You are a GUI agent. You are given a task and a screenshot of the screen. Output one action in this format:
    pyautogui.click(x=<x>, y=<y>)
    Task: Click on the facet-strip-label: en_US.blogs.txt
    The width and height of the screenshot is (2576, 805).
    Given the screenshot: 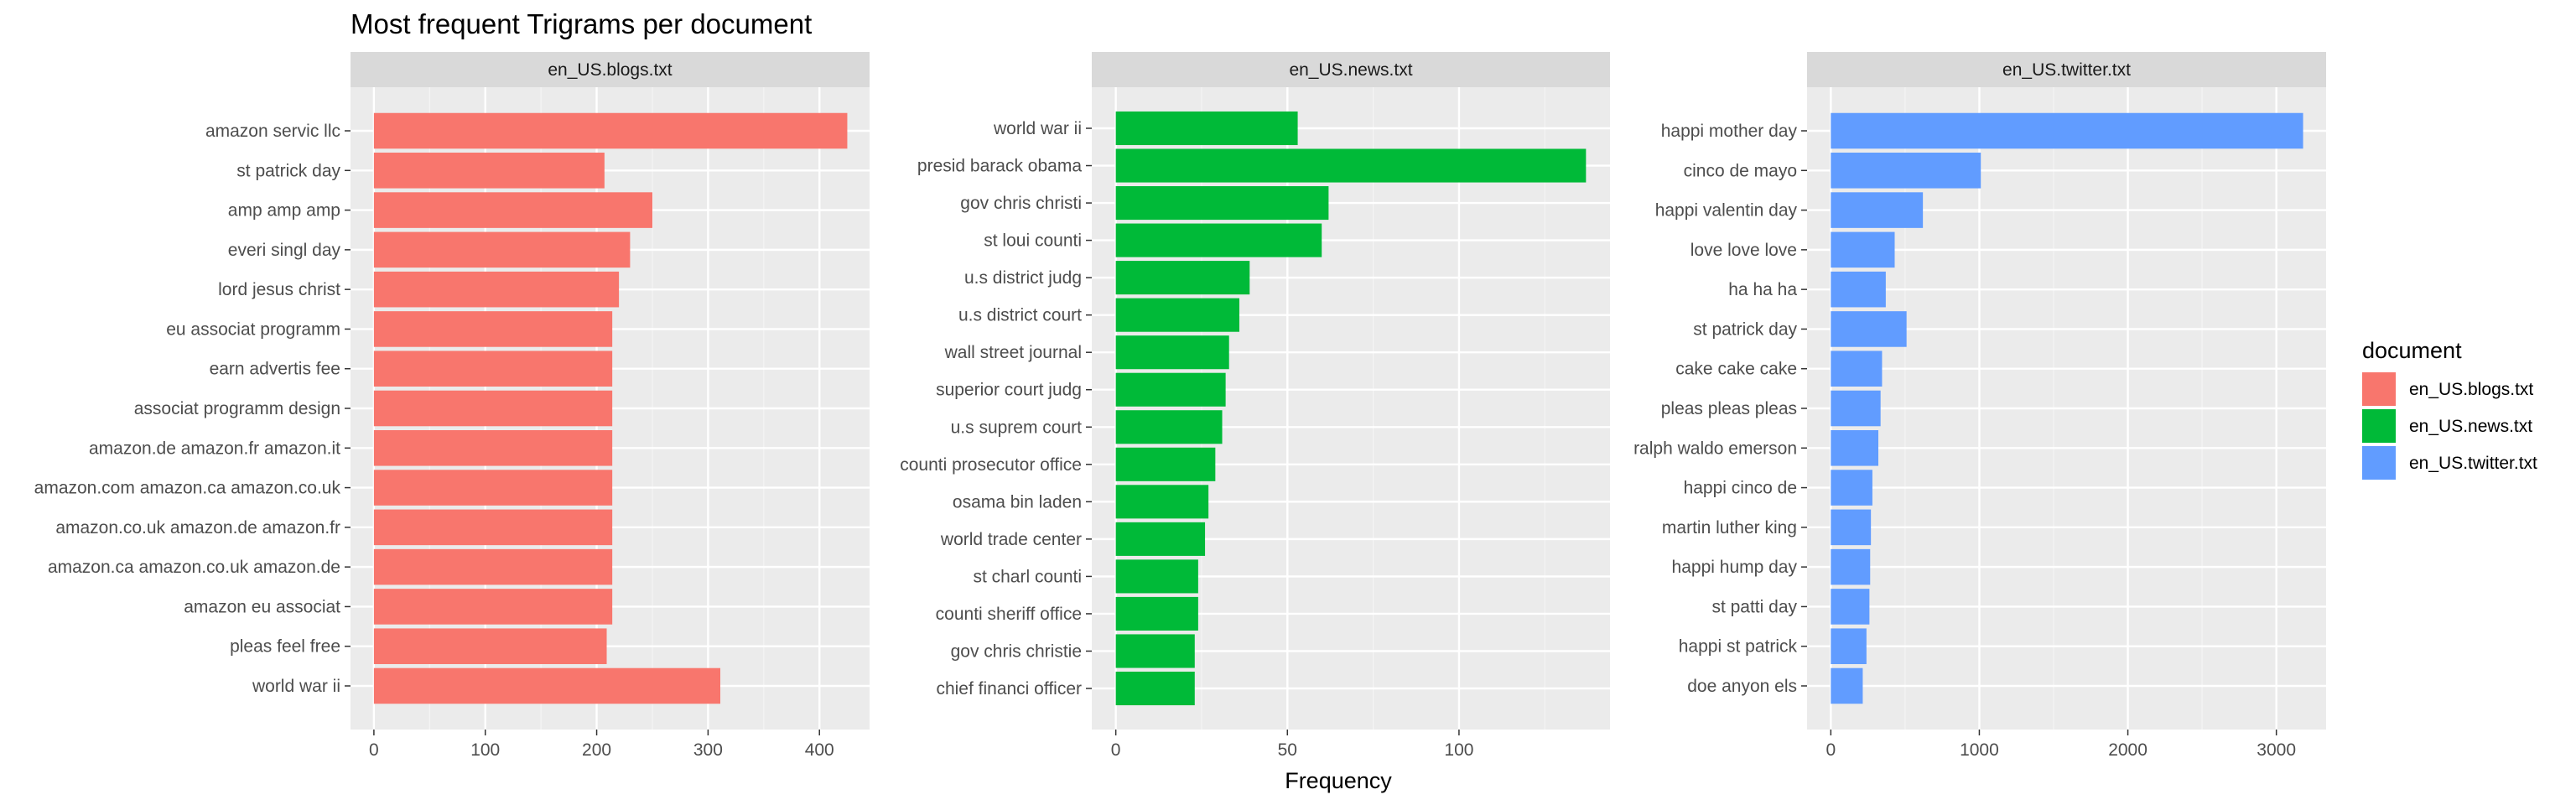 What is the action you would take?
    pyautogui.click(x=610, y=70)
    